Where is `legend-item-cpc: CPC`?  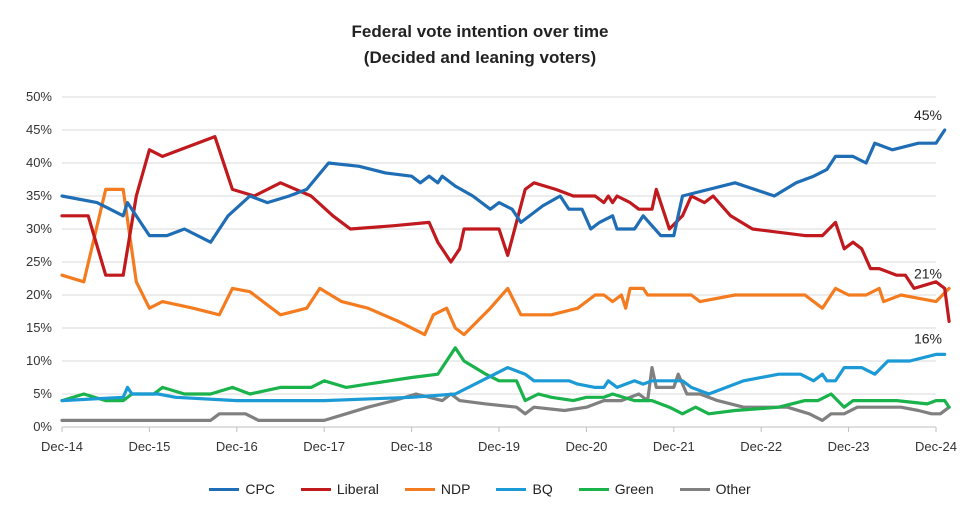 legend-item-cpc: CPC is located at coordinates (242, 489).